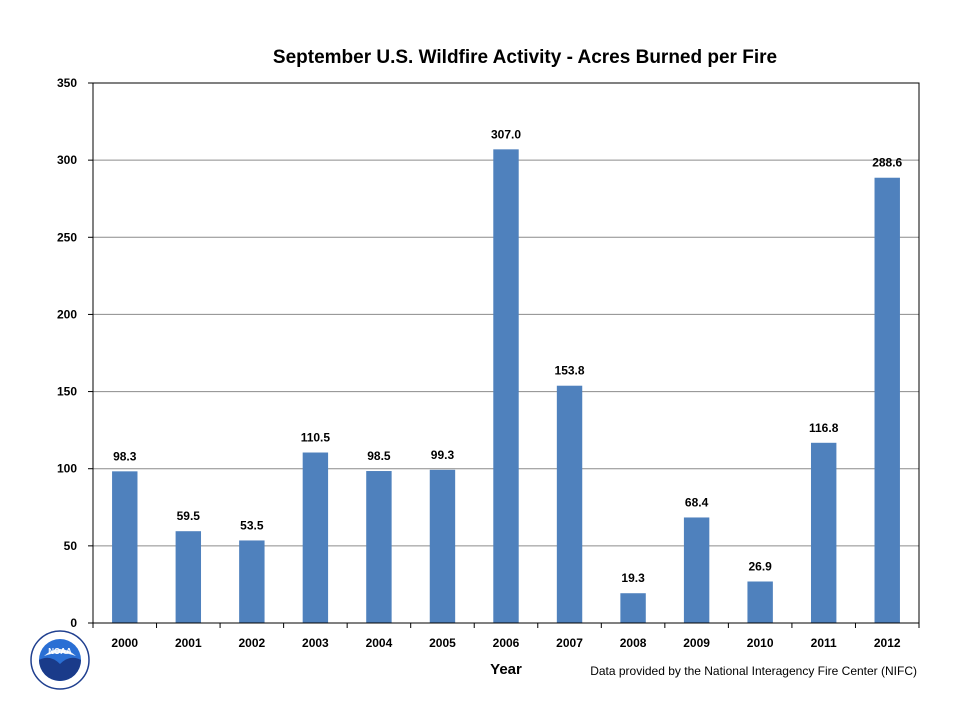  What do you see at coordinates (315, 643) in the screenshot?
I see `x-tick-label: 2003` at bounding box center [315, 643].